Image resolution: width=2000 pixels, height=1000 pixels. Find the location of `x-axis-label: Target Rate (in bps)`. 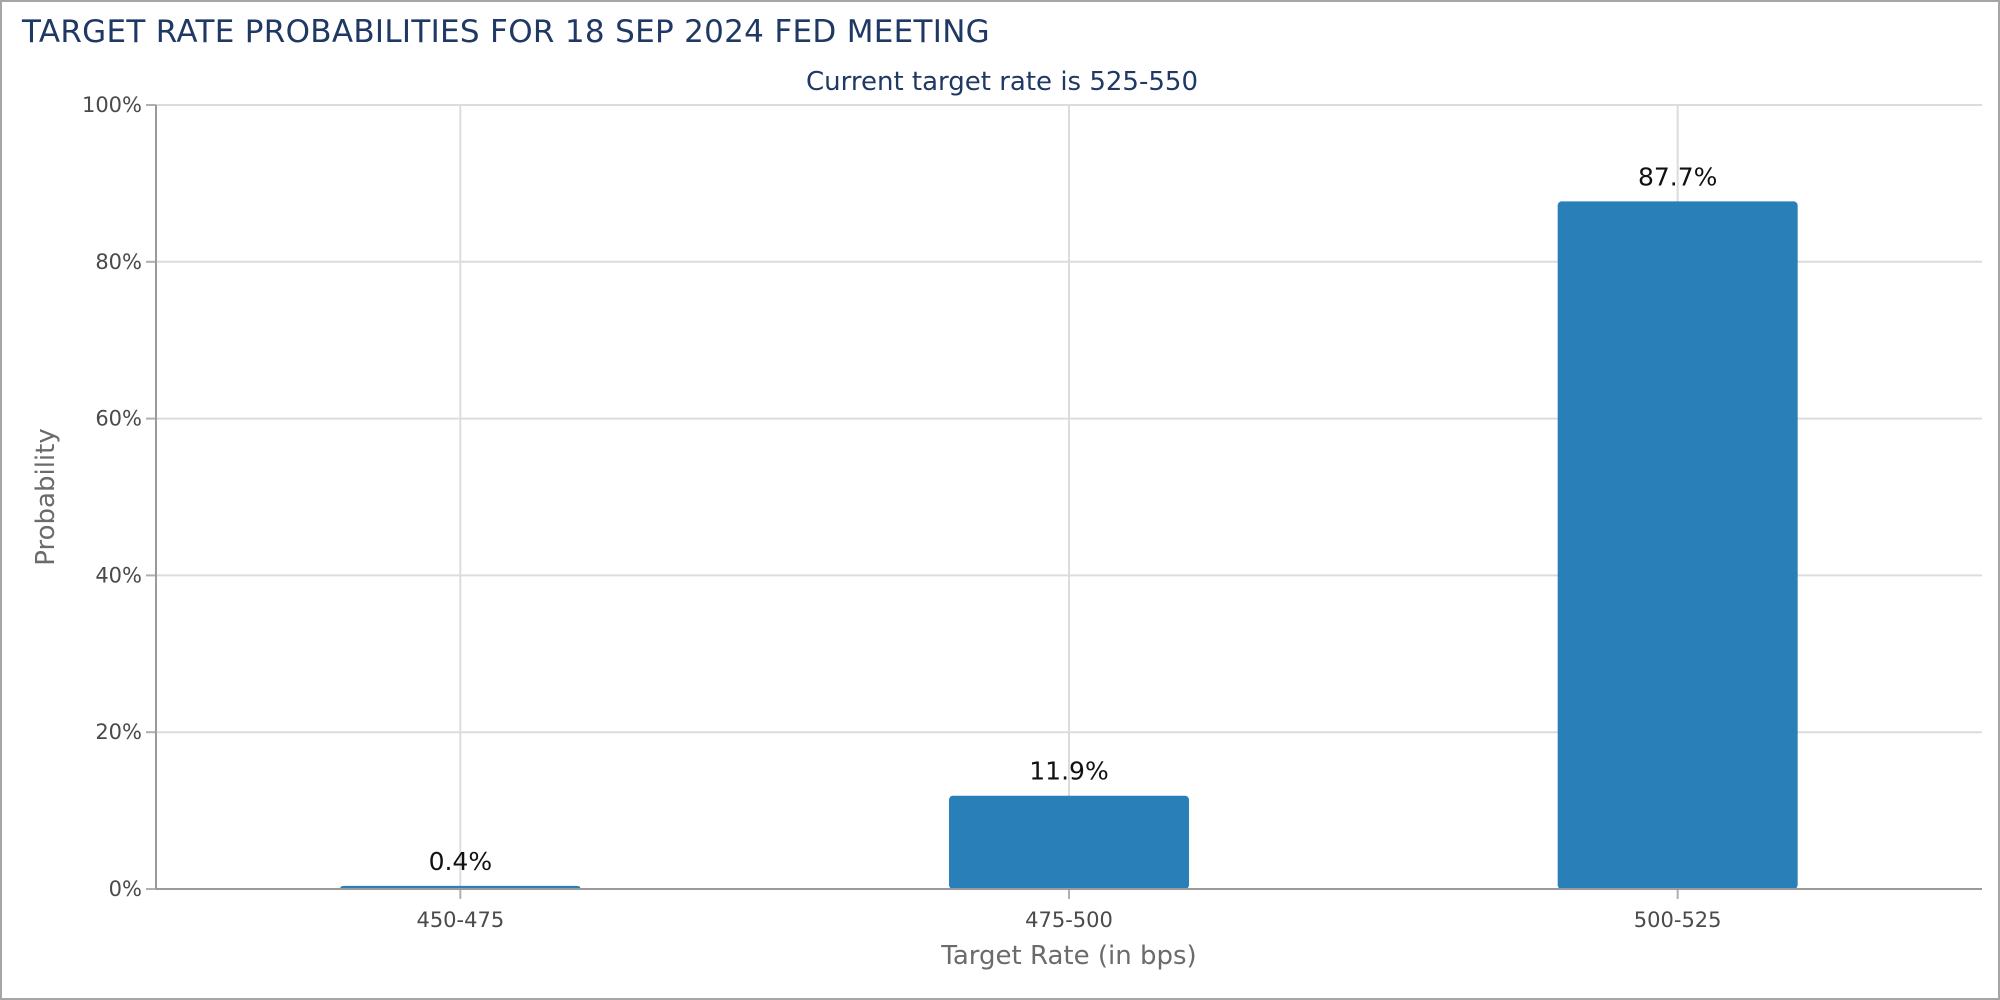

x-axis-label: Target Rate (in bps) is located at coordinates (1068, 956).